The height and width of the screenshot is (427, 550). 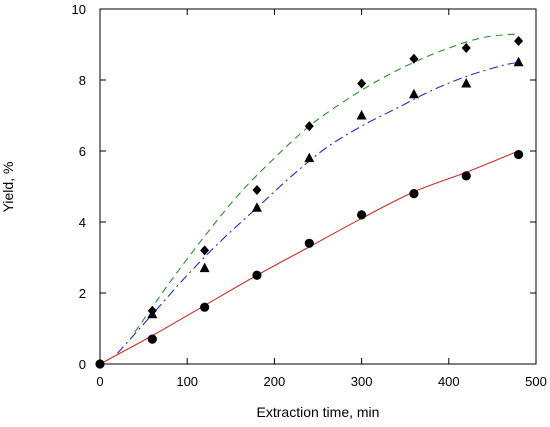 I want to click on x-tick-label: 400, so click(x=449, y=381).